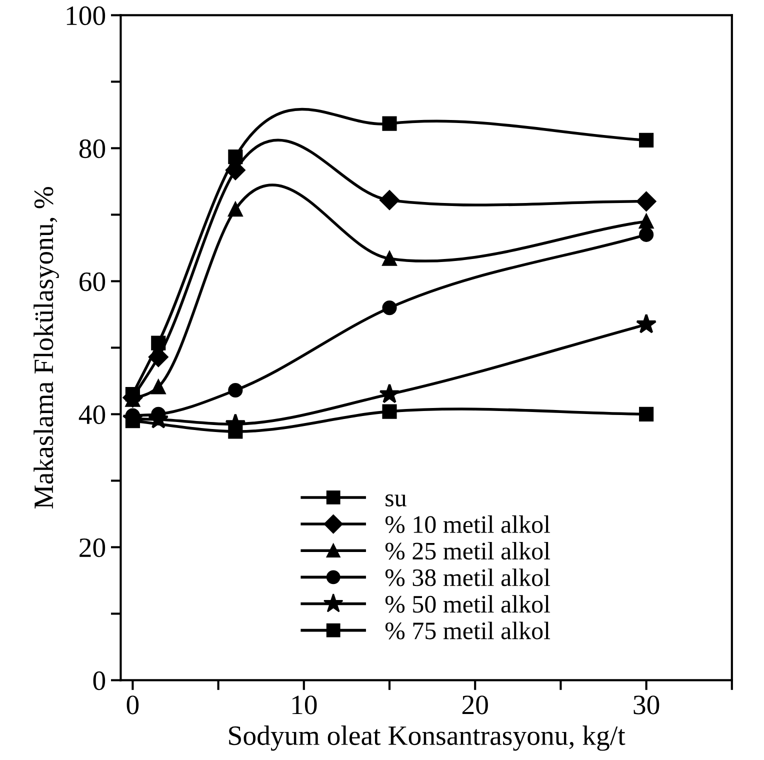 This screenshot has width=764, height=760. I want to click on y-tick-label: 60, so click(93, 282).